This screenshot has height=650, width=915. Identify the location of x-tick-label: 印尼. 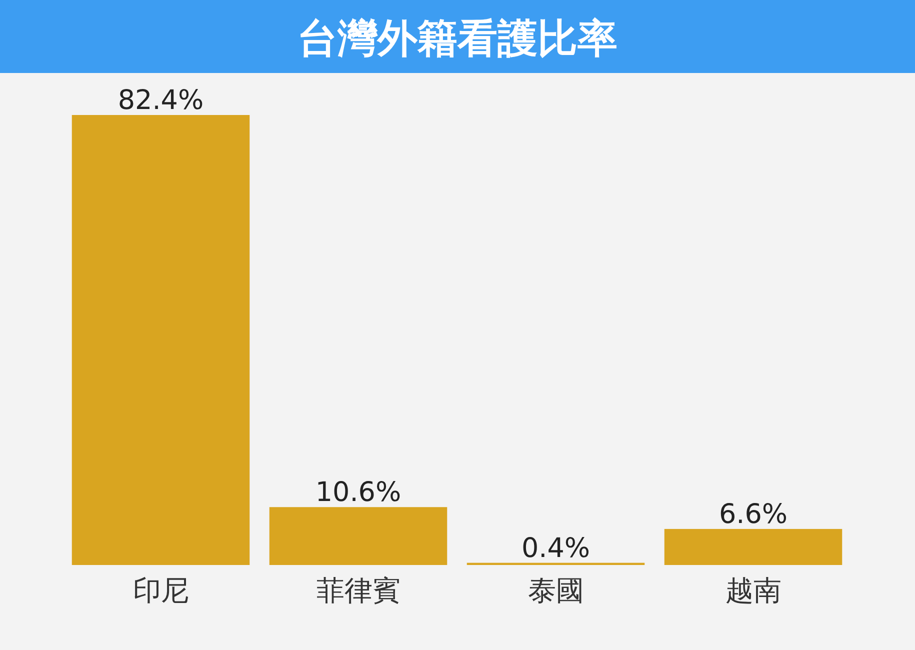
(160, 590).